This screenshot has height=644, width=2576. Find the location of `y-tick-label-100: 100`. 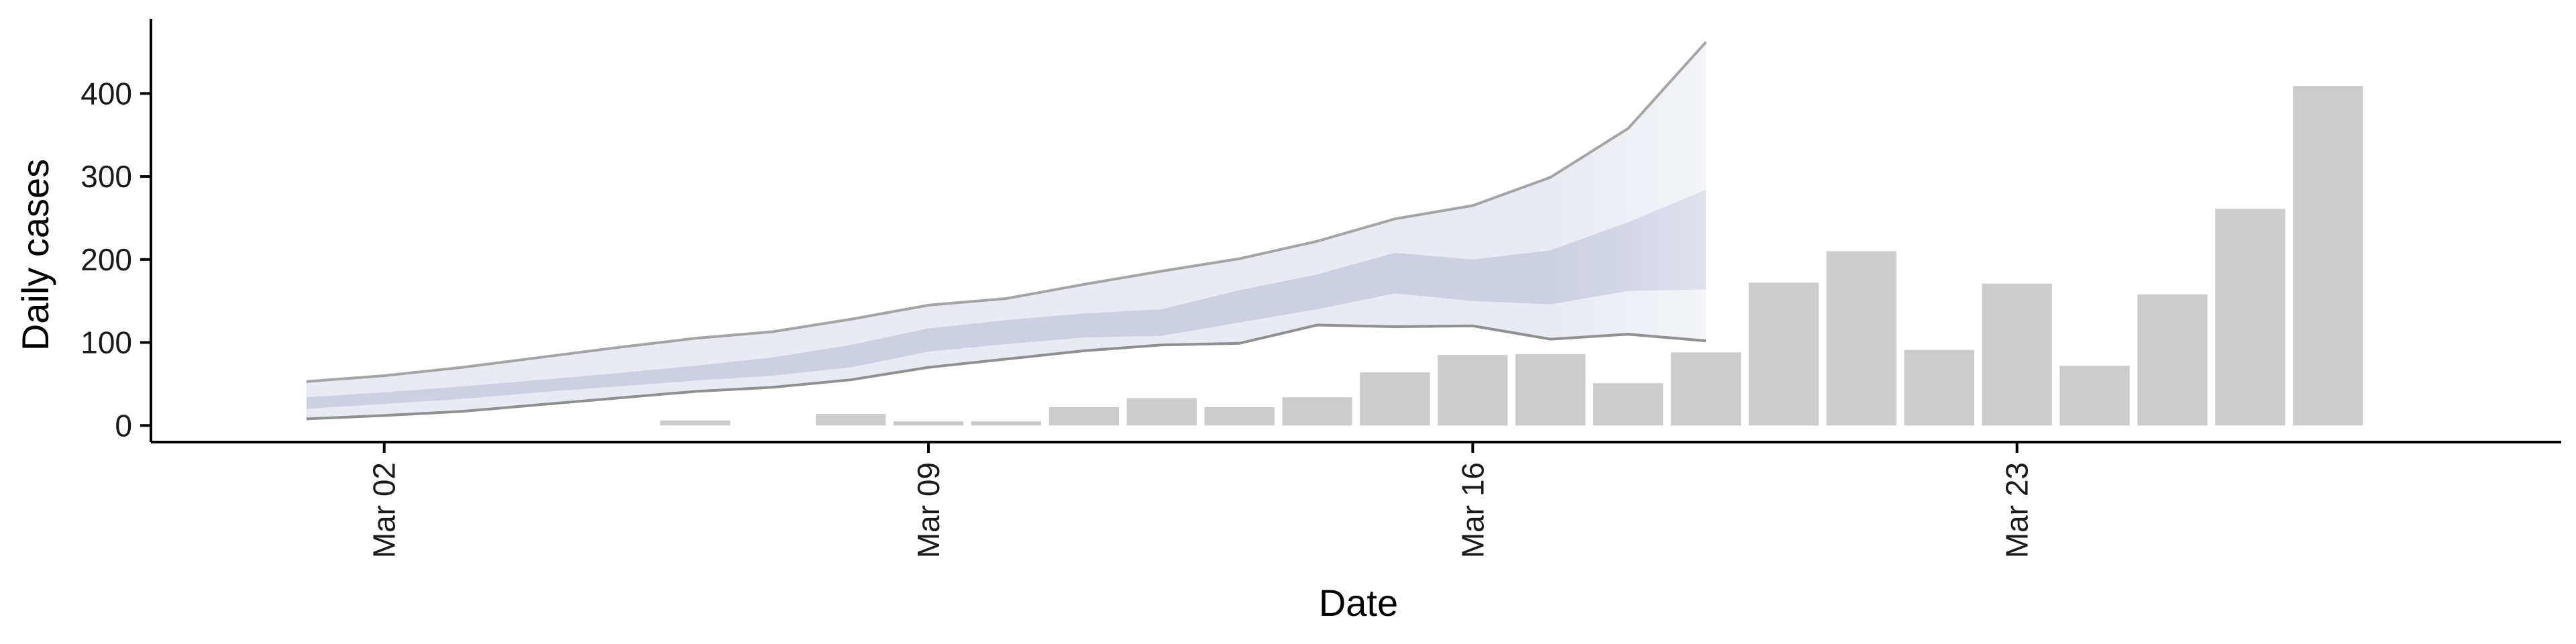

y-tick-label-100: 100 is located at coordinates (106, 342).